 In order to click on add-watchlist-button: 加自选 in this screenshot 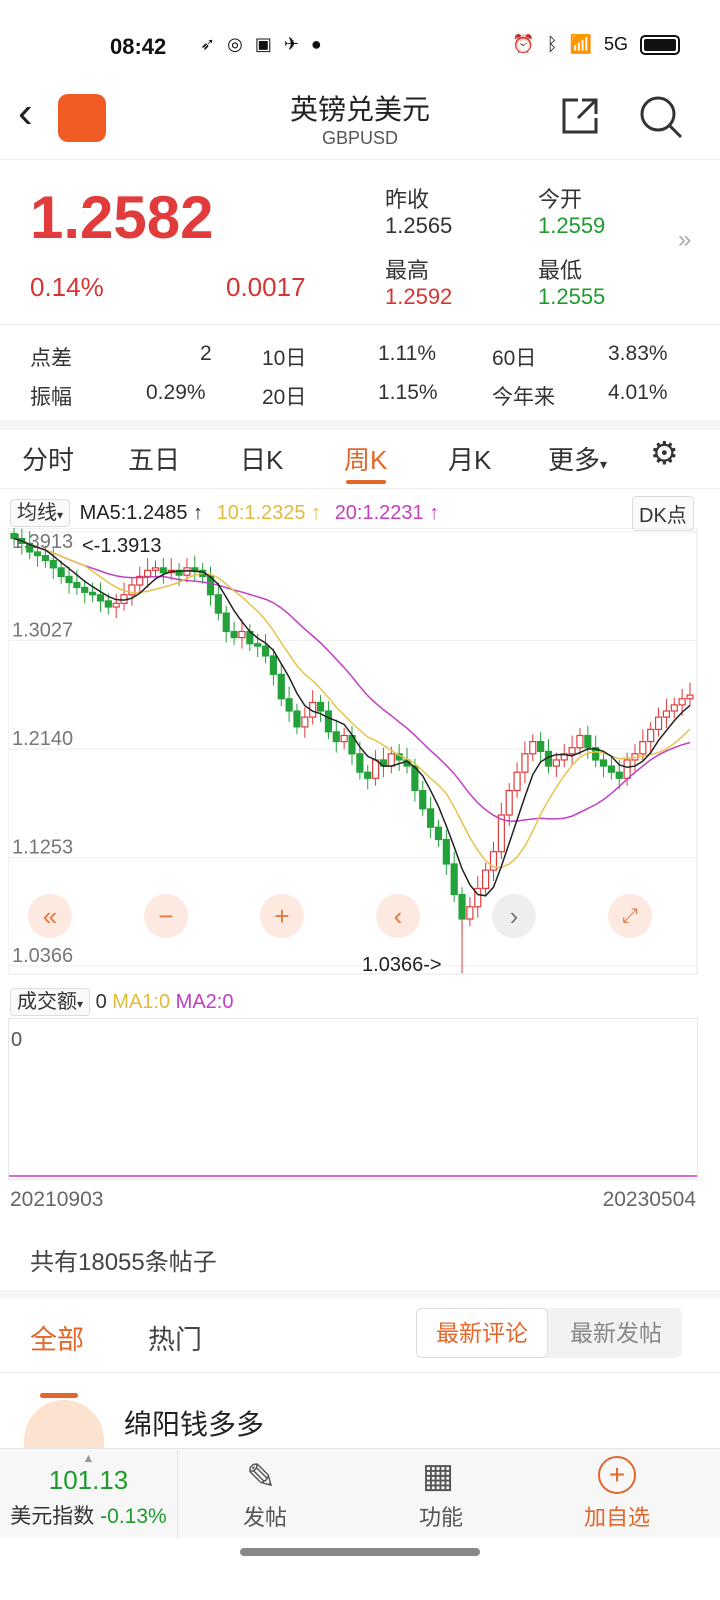, I will do `click(616, 1517)`.